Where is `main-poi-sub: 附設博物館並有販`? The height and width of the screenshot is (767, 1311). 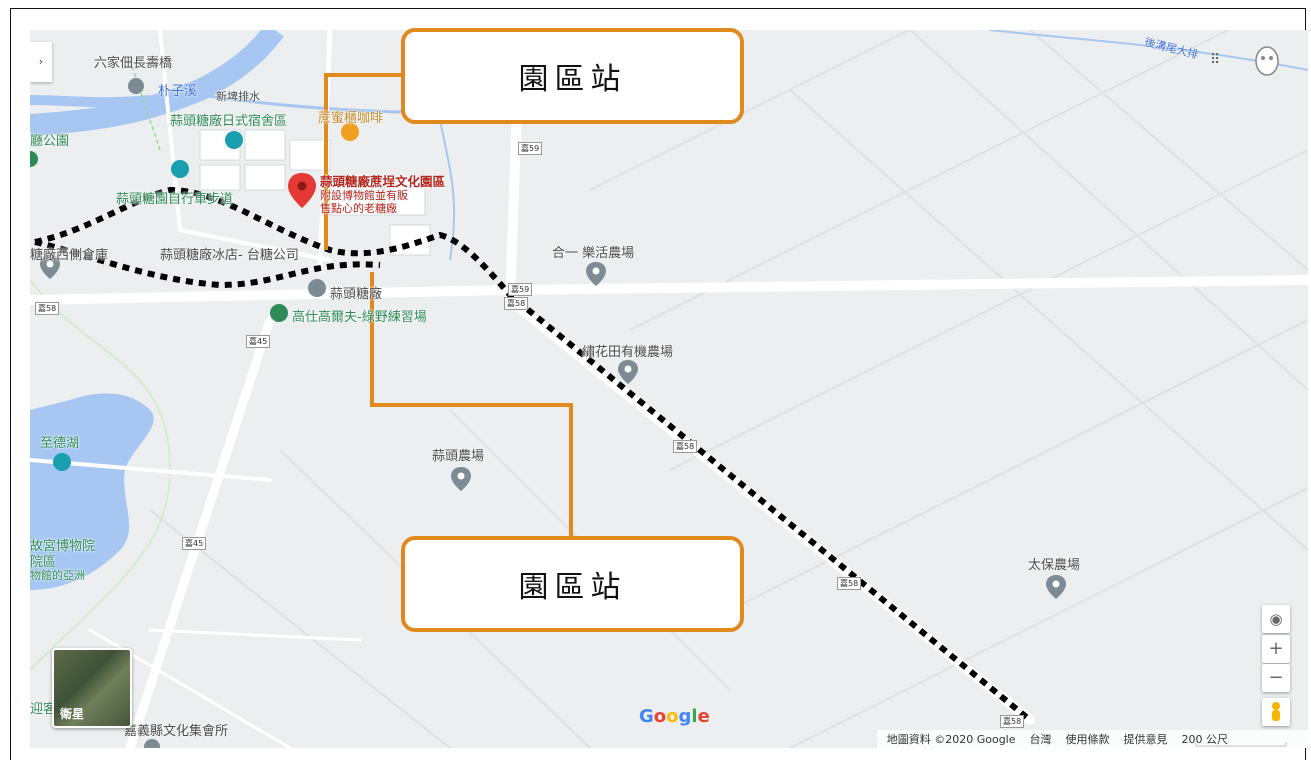
main-poi-sub: 附設博物館並有販 is located at coordinates (364, 195).